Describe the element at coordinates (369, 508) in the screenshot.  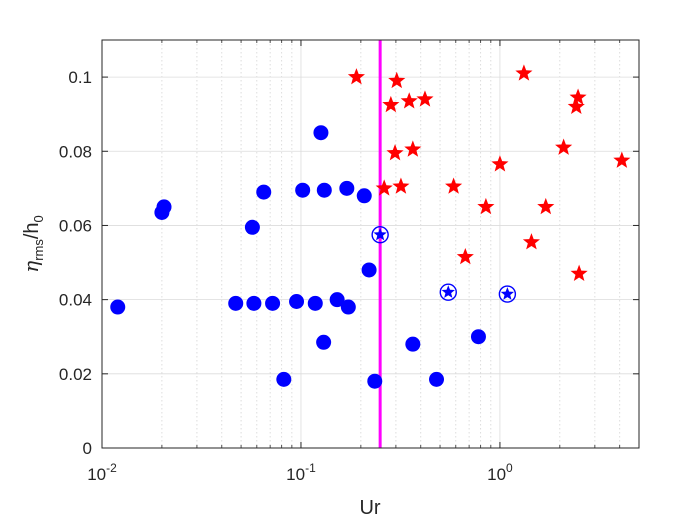
I see `x-axis-label: Ur` at that location.